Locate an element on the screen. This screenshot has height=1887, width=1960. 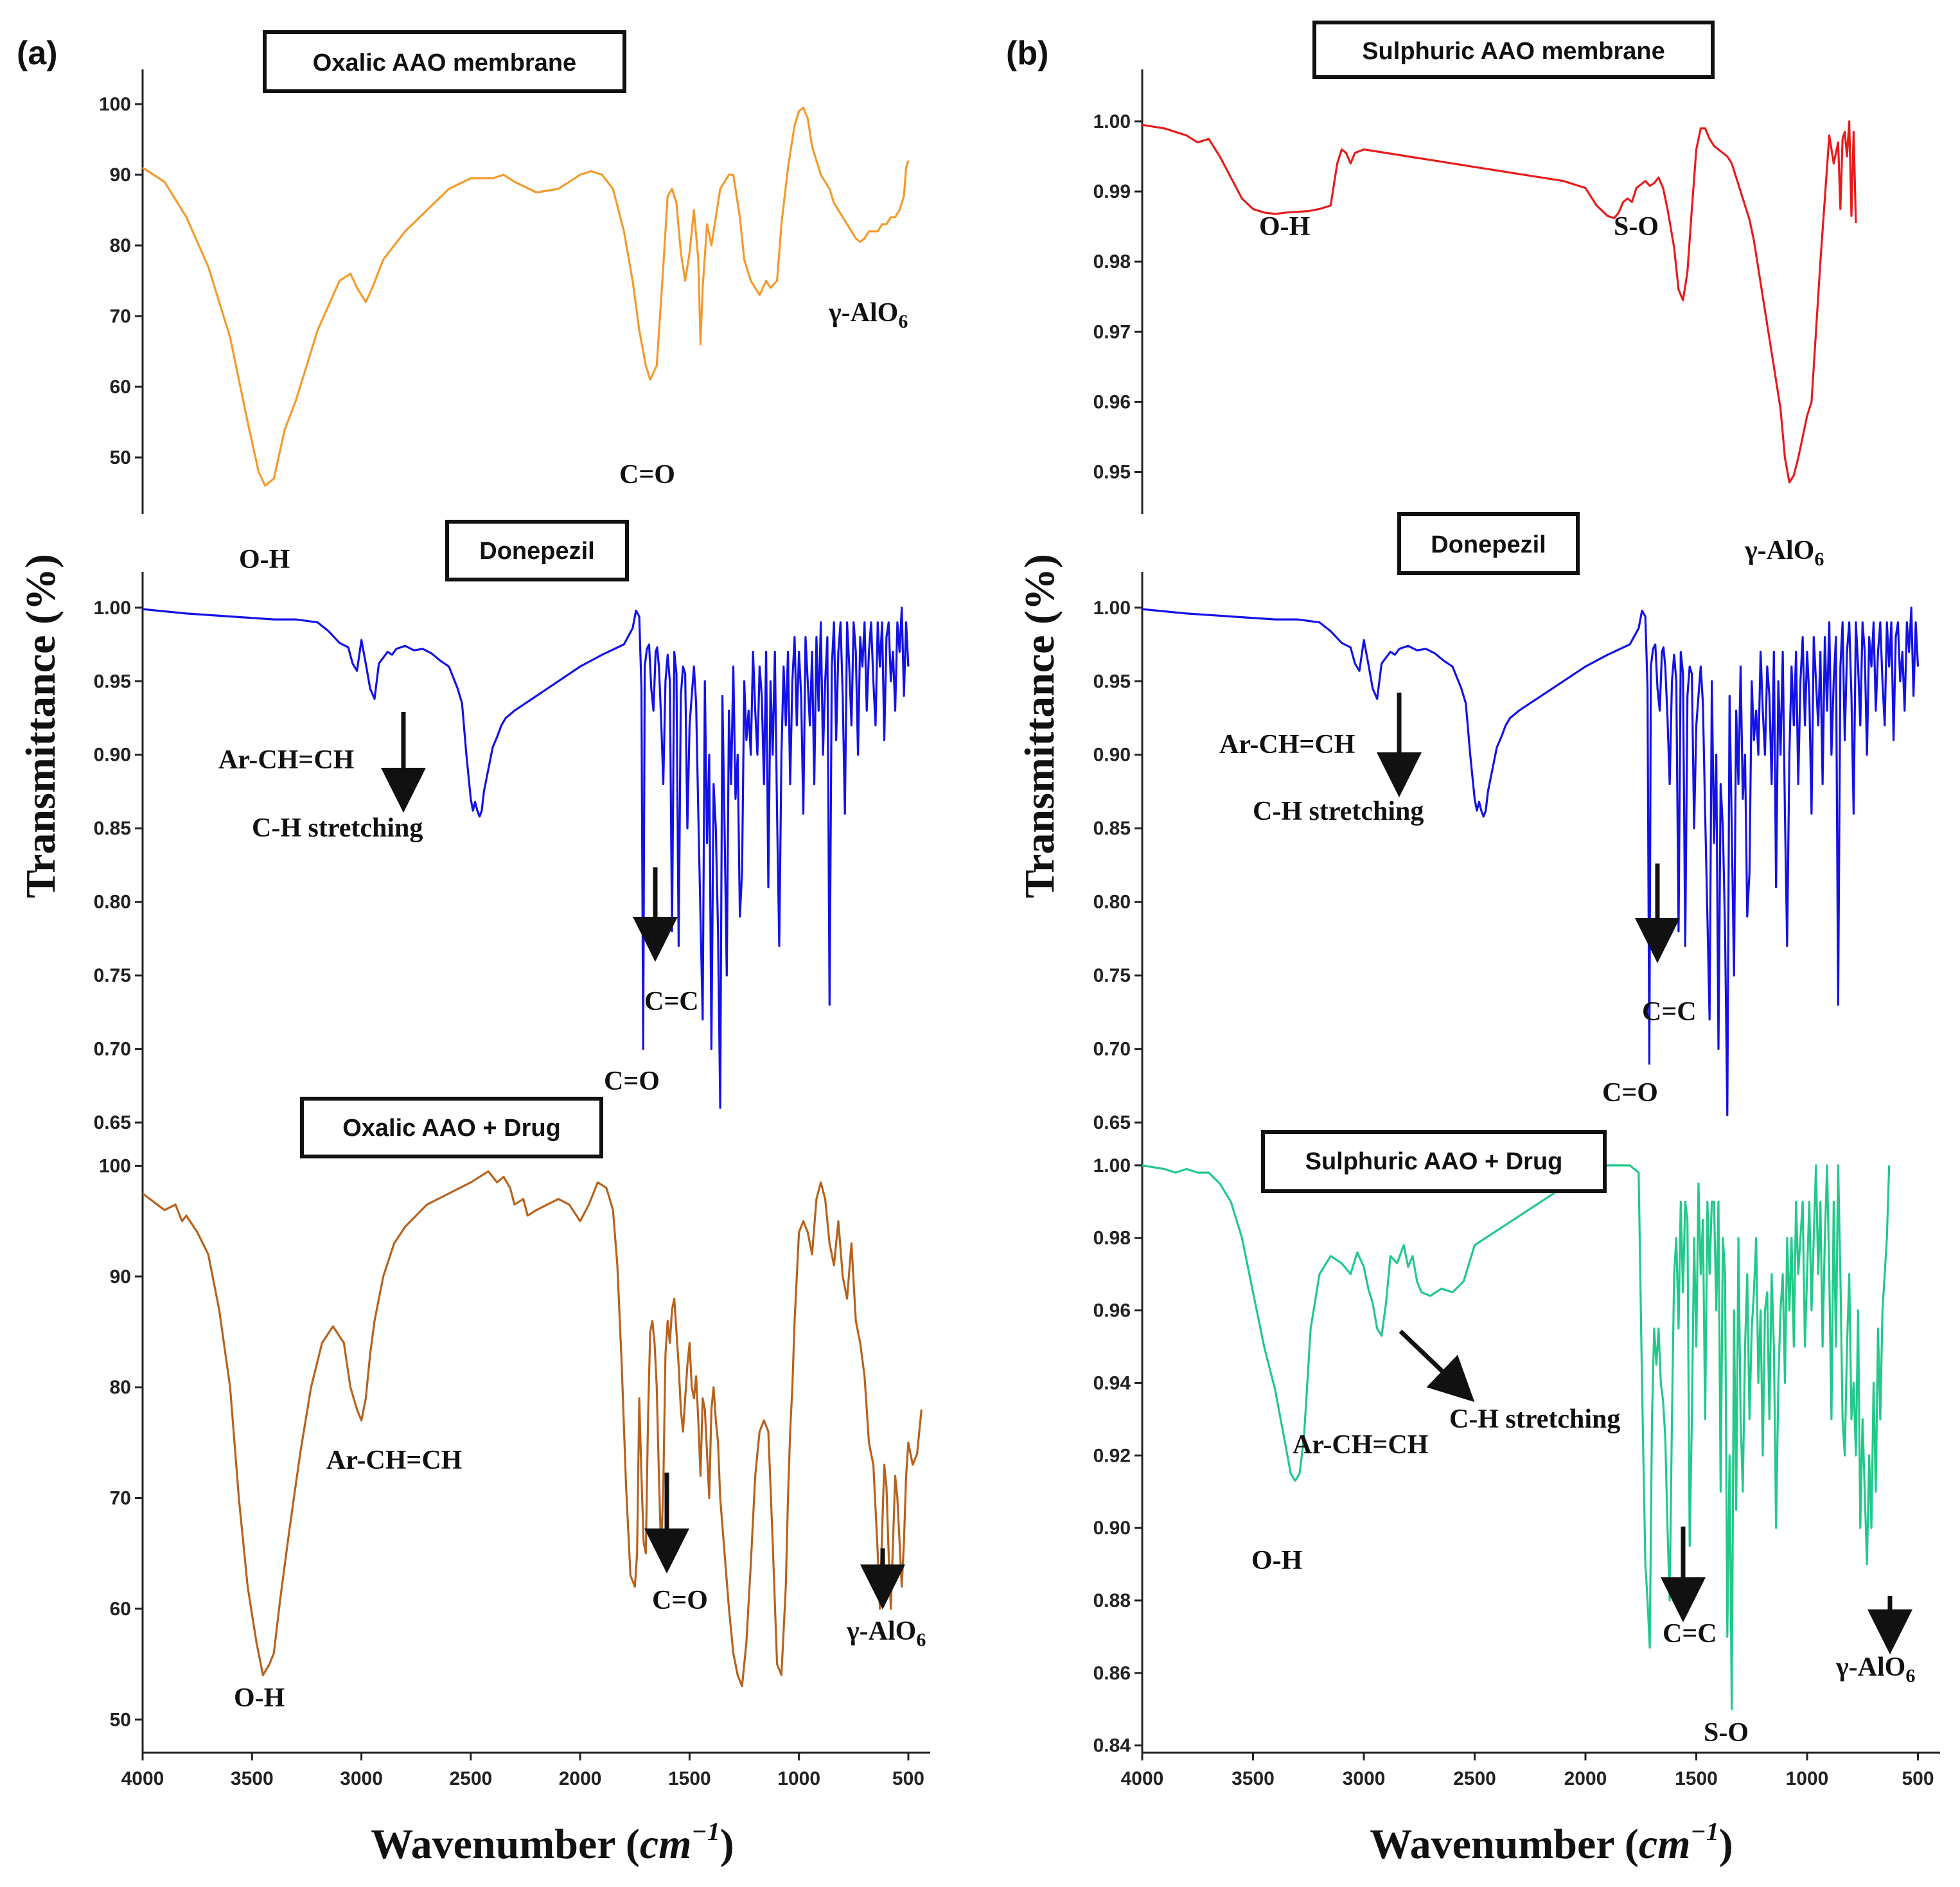
ann-b-sd-alo-main: γ-AlO is located at coordinates (1870, 1667).